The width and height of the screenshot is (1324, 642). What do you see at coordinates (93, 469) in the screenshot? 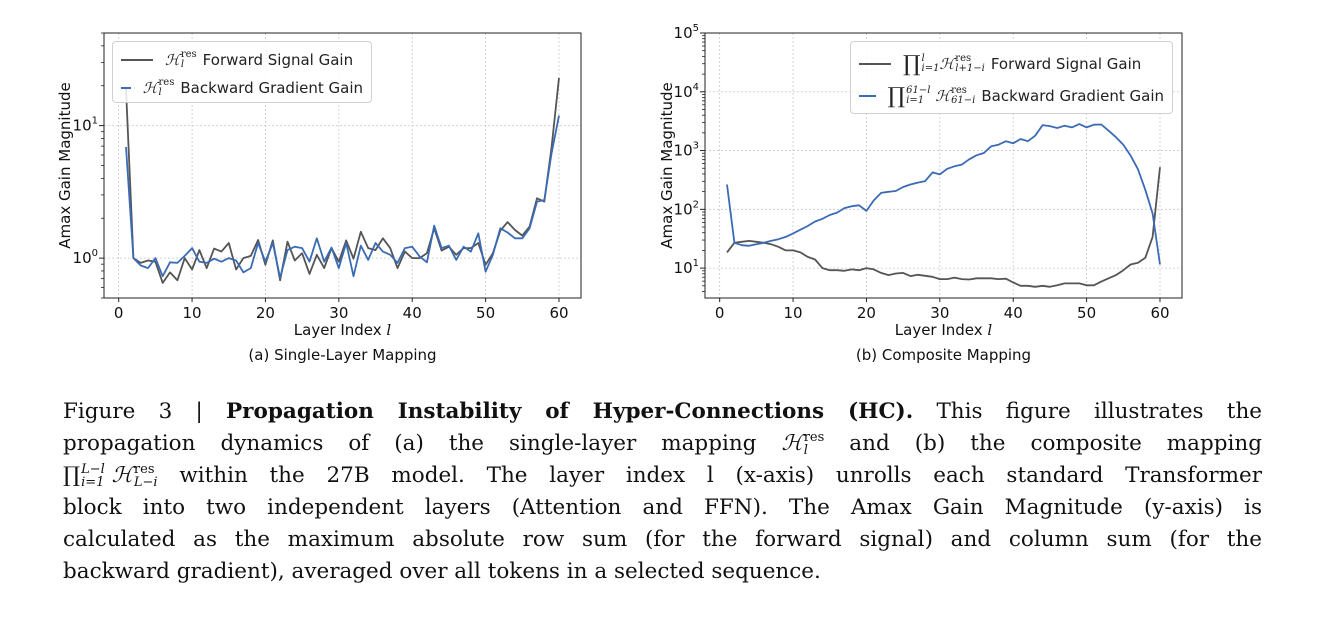
I see `math-sup: L−l` at bounding box center [93, 469].